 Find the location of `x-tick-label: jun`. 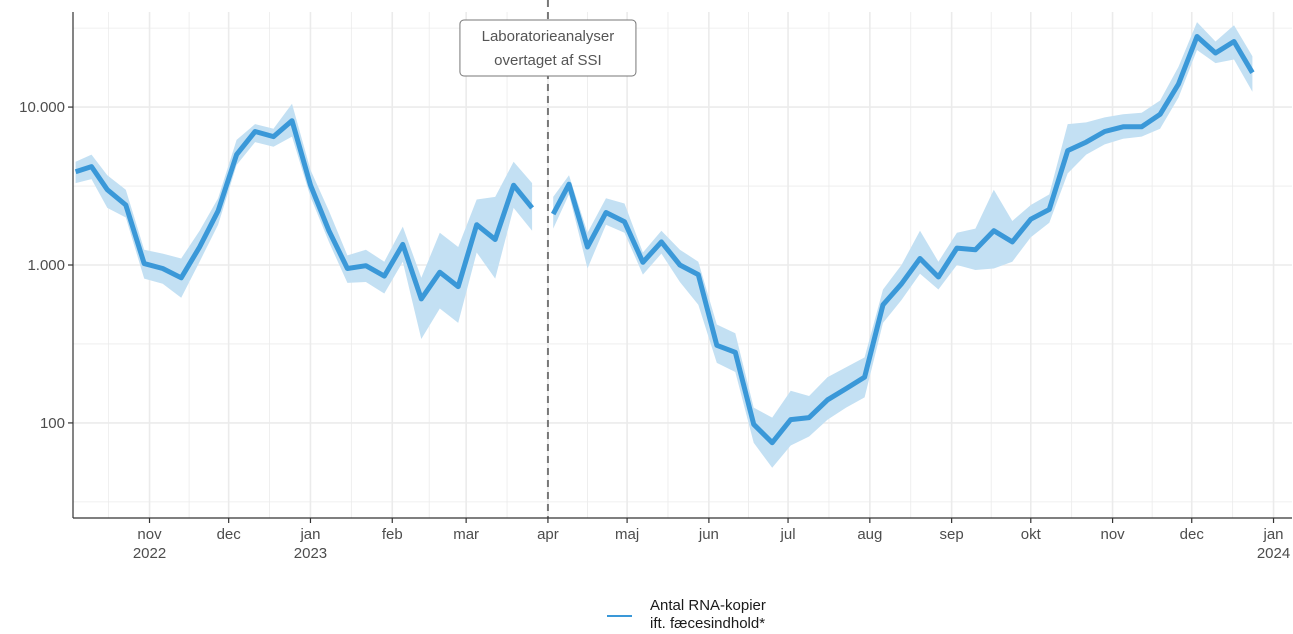

x-tick-label: jun is located at coordinates (708, 534).